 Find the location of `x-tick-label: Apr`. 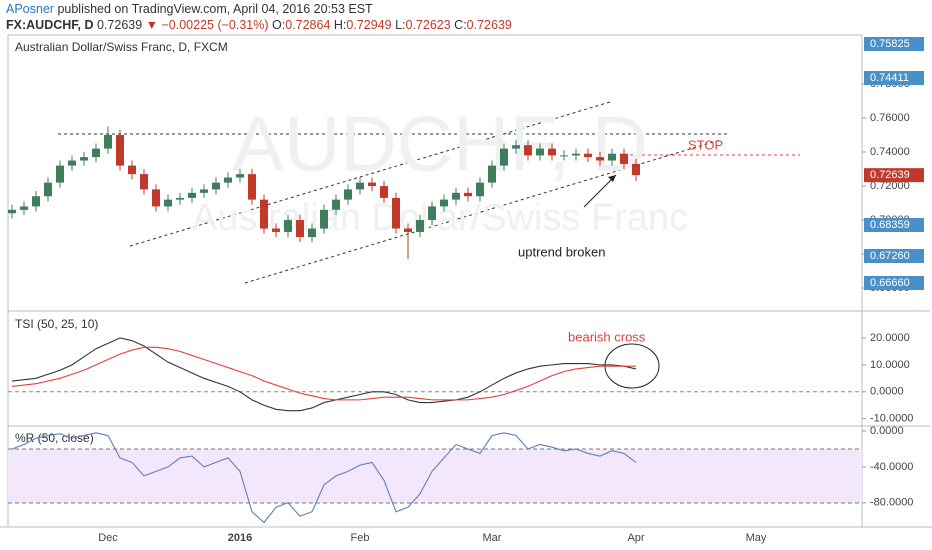

x-tick-label: Apr is located at coordinates (635, 538).